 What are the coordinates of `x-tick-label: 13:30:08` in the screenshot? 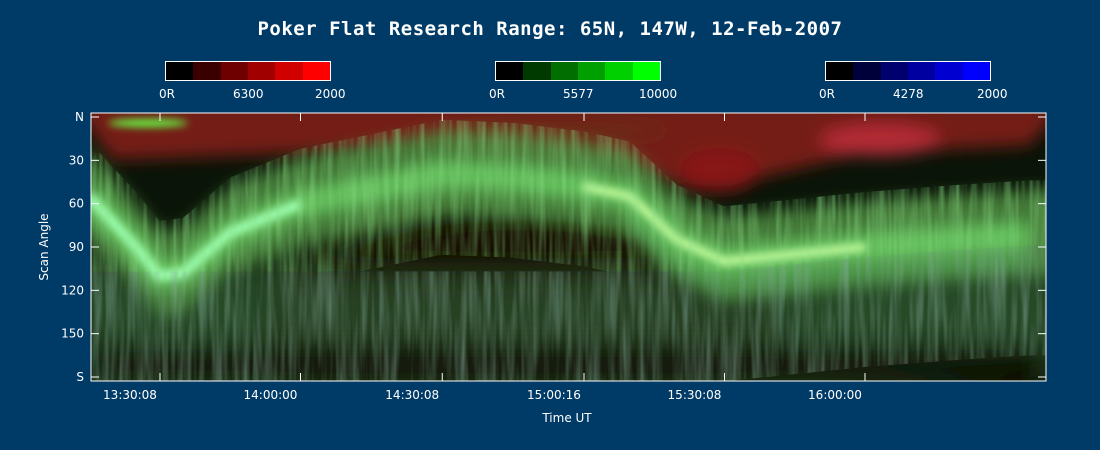 It's located at (130, 395).